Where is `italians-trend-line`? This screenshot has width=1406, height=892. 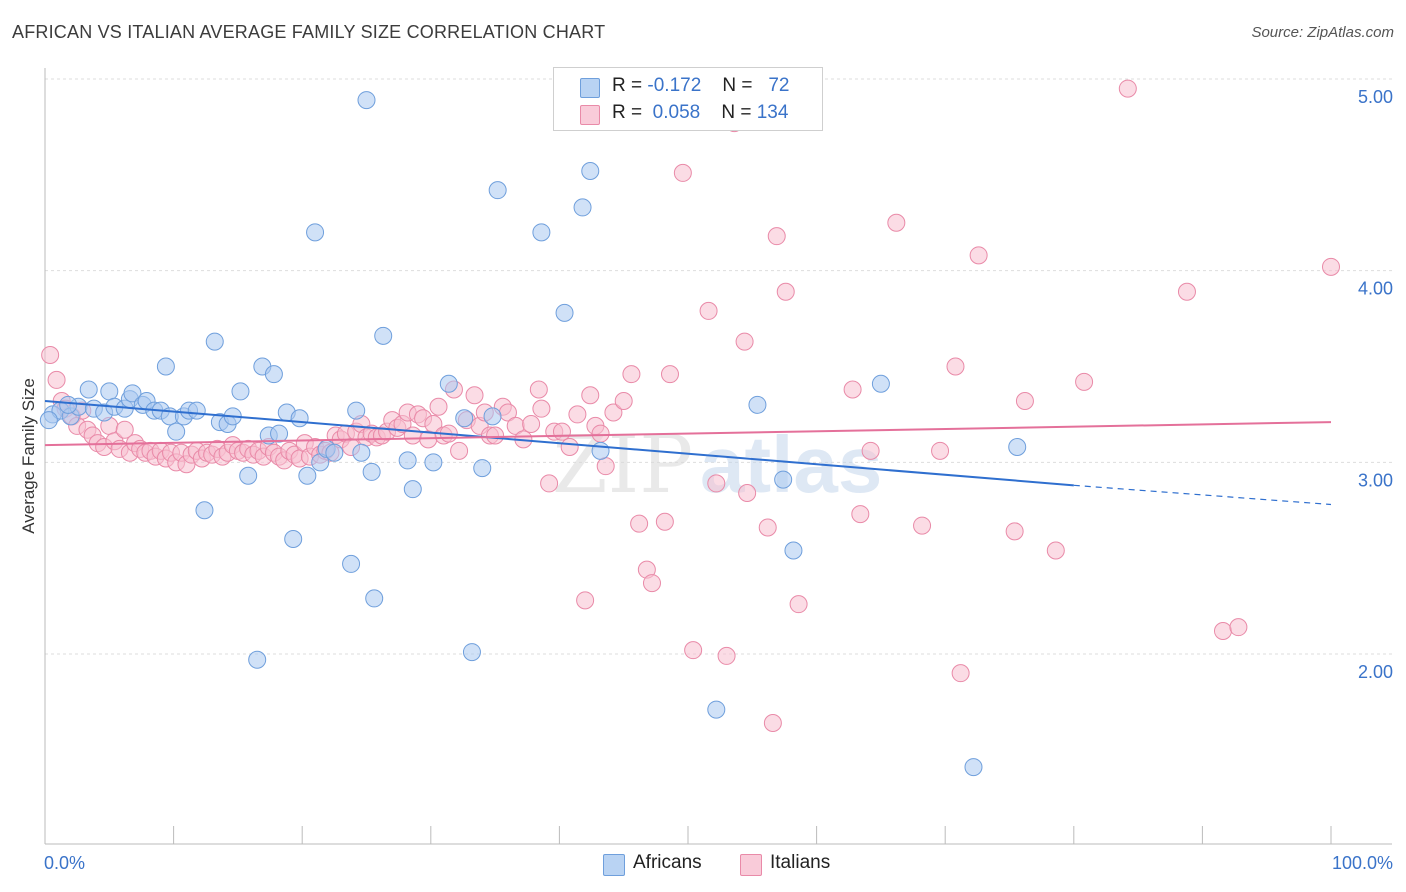
italians-trend-line is located at coordinates (688, 434).